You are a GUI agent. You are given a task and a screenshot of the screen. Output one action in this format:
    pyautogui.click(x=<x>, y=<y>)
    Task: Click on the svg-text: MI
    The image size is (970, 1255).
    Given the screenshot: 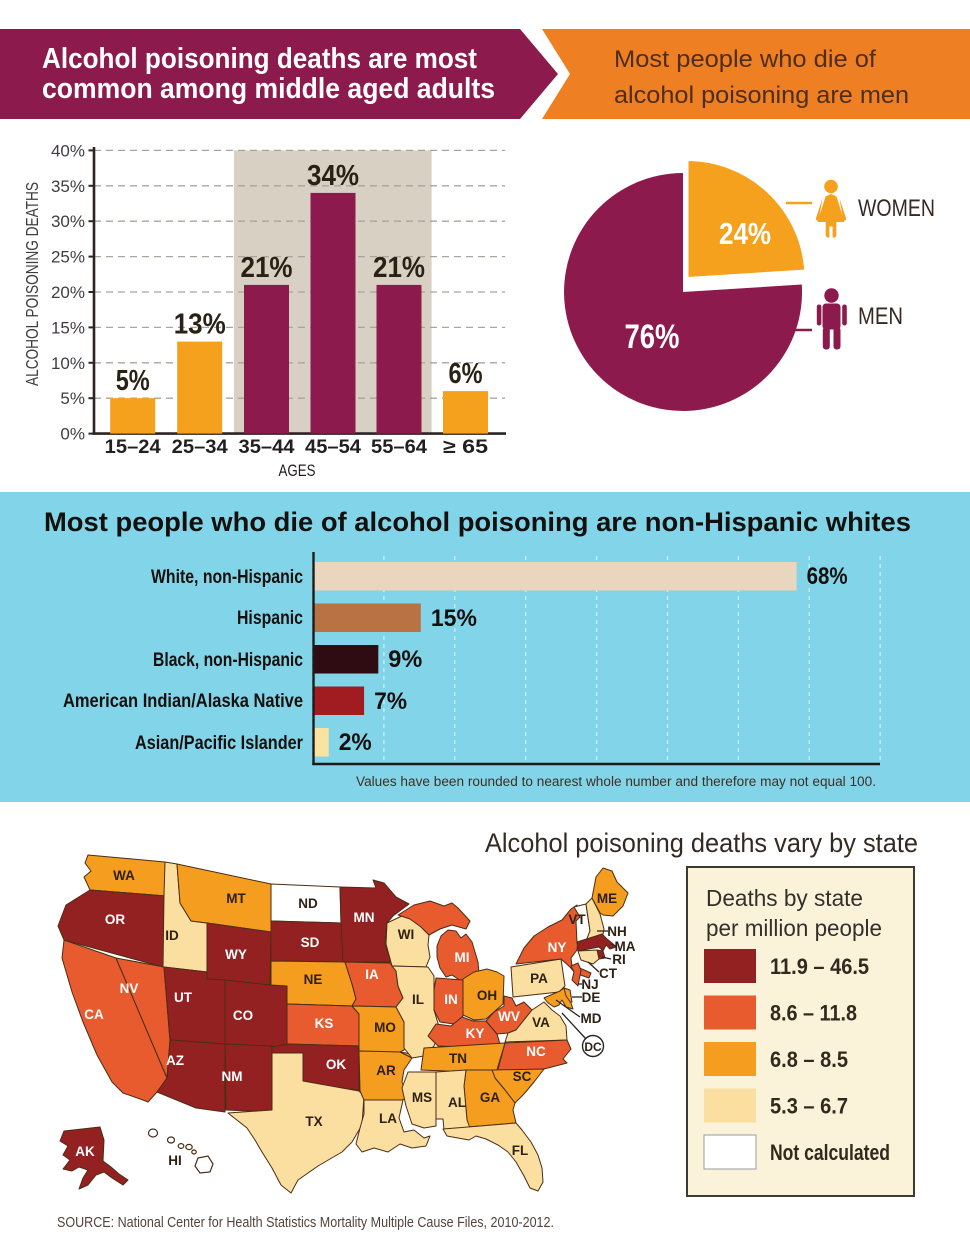 What is the action you would take?
    pyautogui.click(x=462, y=957)
    